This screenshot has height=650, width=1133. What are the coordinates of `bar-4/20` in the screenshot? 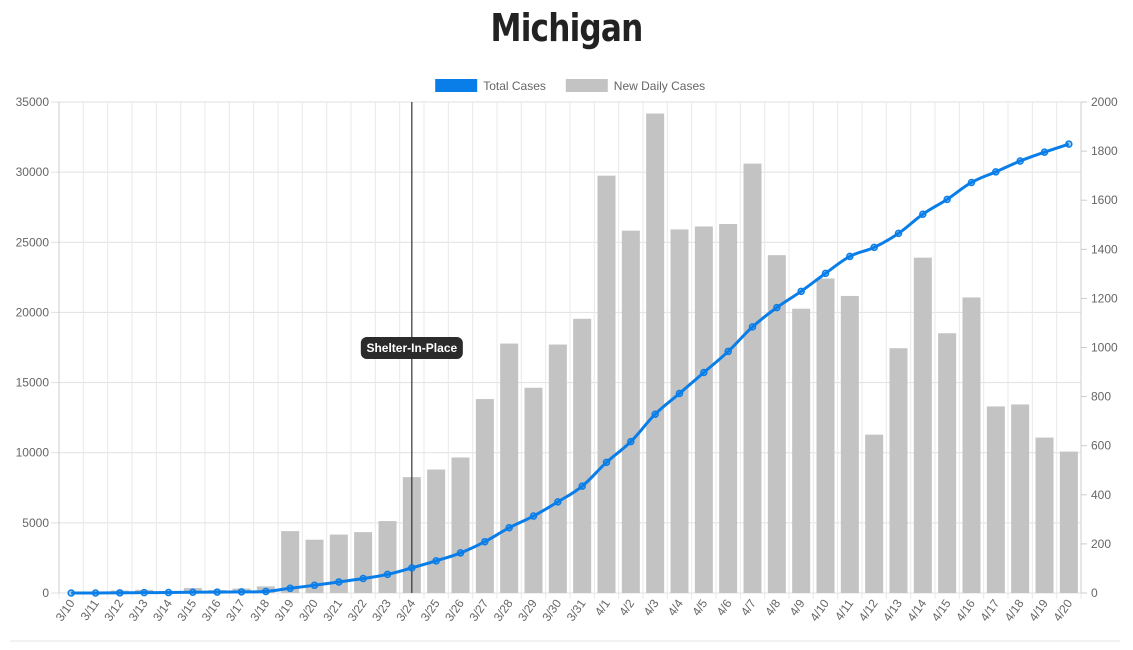 It's located at (1068, 522).